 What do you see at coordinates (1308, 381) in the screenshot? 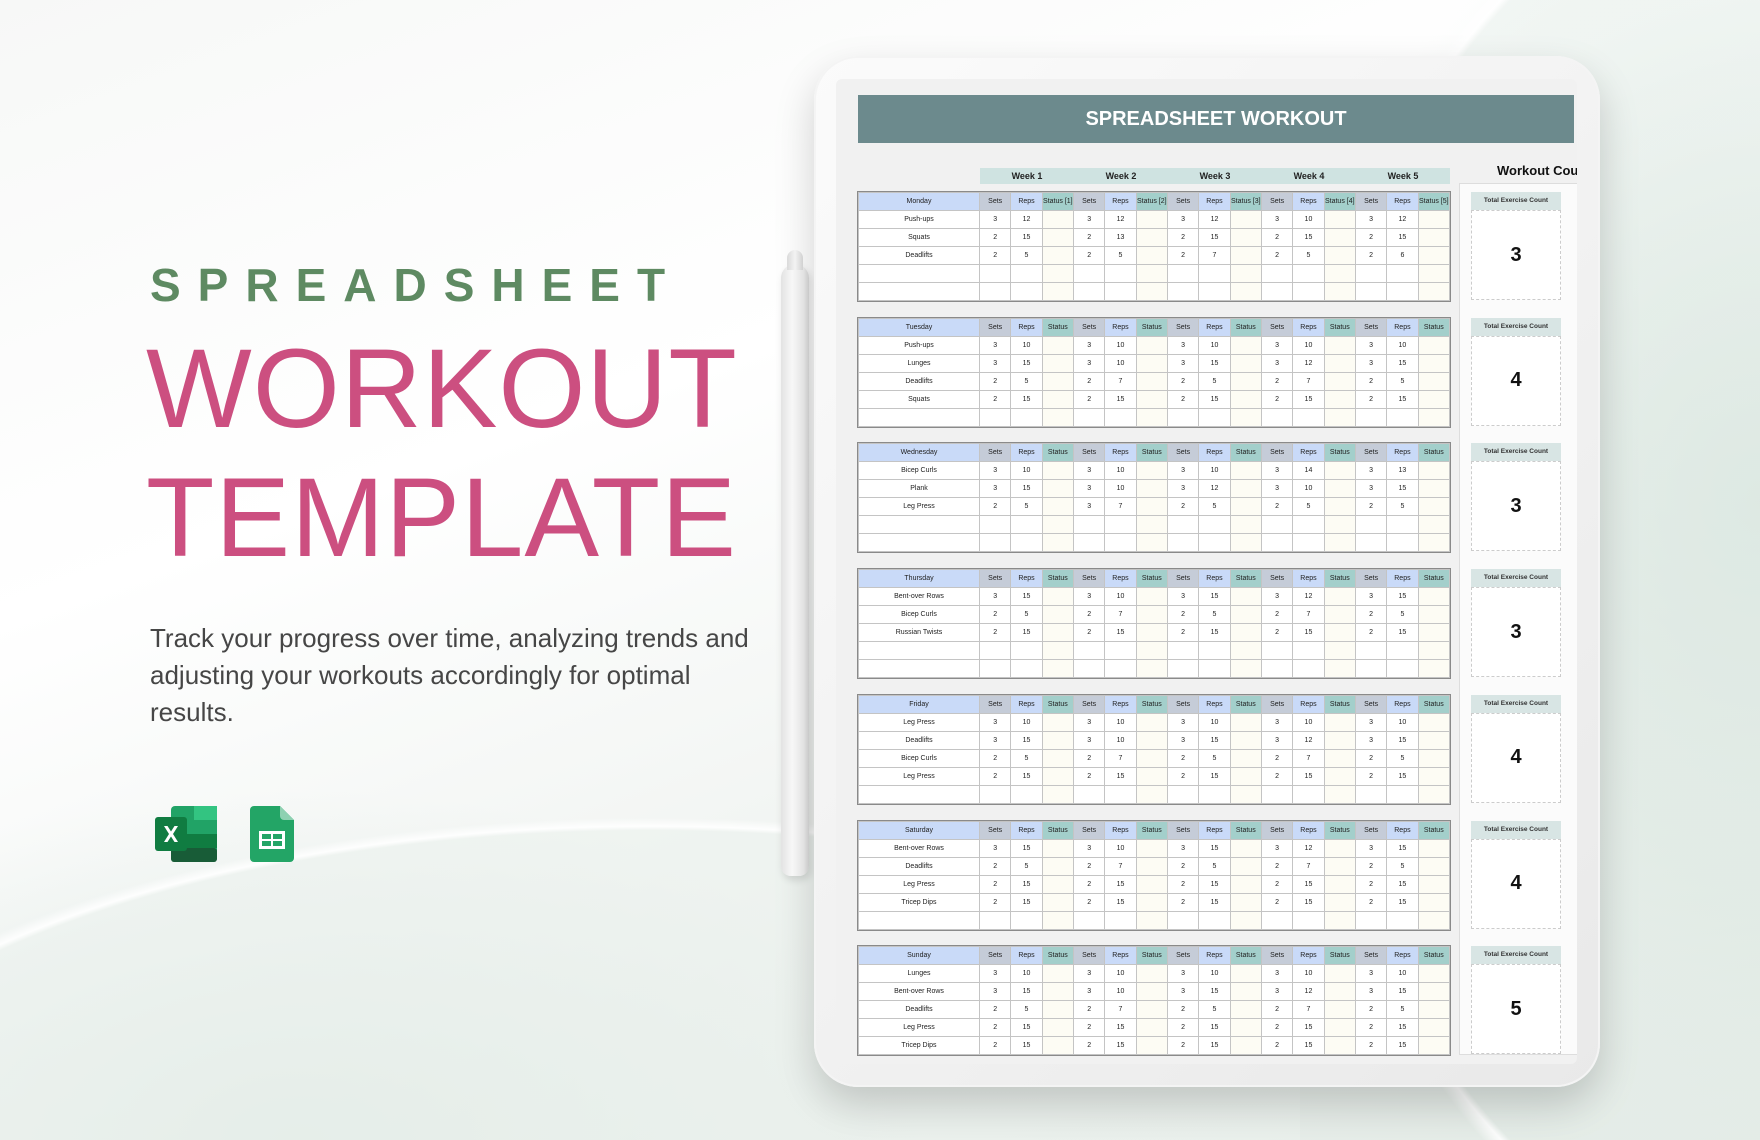
I see `reps-cell: 7` at bounding box center [1308, 381].